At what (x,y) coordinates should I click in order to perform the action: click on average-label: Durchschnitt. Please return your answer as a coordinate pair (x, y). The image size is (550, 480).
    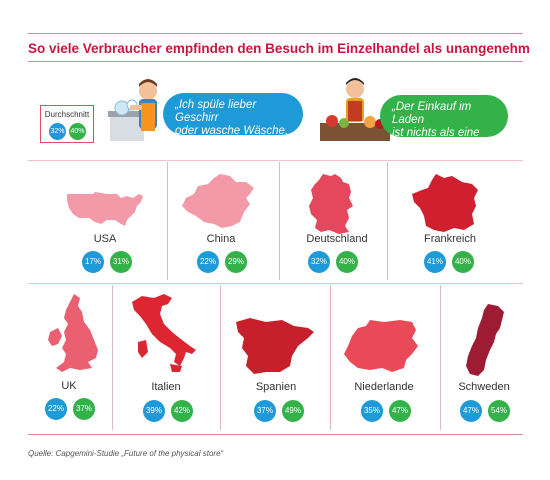
    Looking at the image, I should click on (67, 114).